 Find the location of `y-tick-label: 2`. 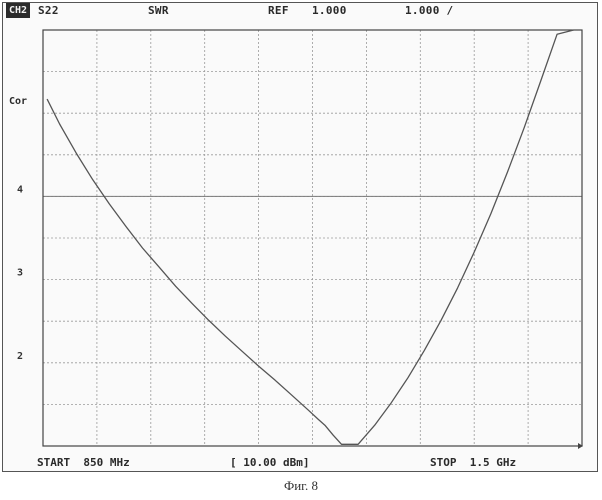

y-tick-label: 2 is located at coordinates (20, 356).